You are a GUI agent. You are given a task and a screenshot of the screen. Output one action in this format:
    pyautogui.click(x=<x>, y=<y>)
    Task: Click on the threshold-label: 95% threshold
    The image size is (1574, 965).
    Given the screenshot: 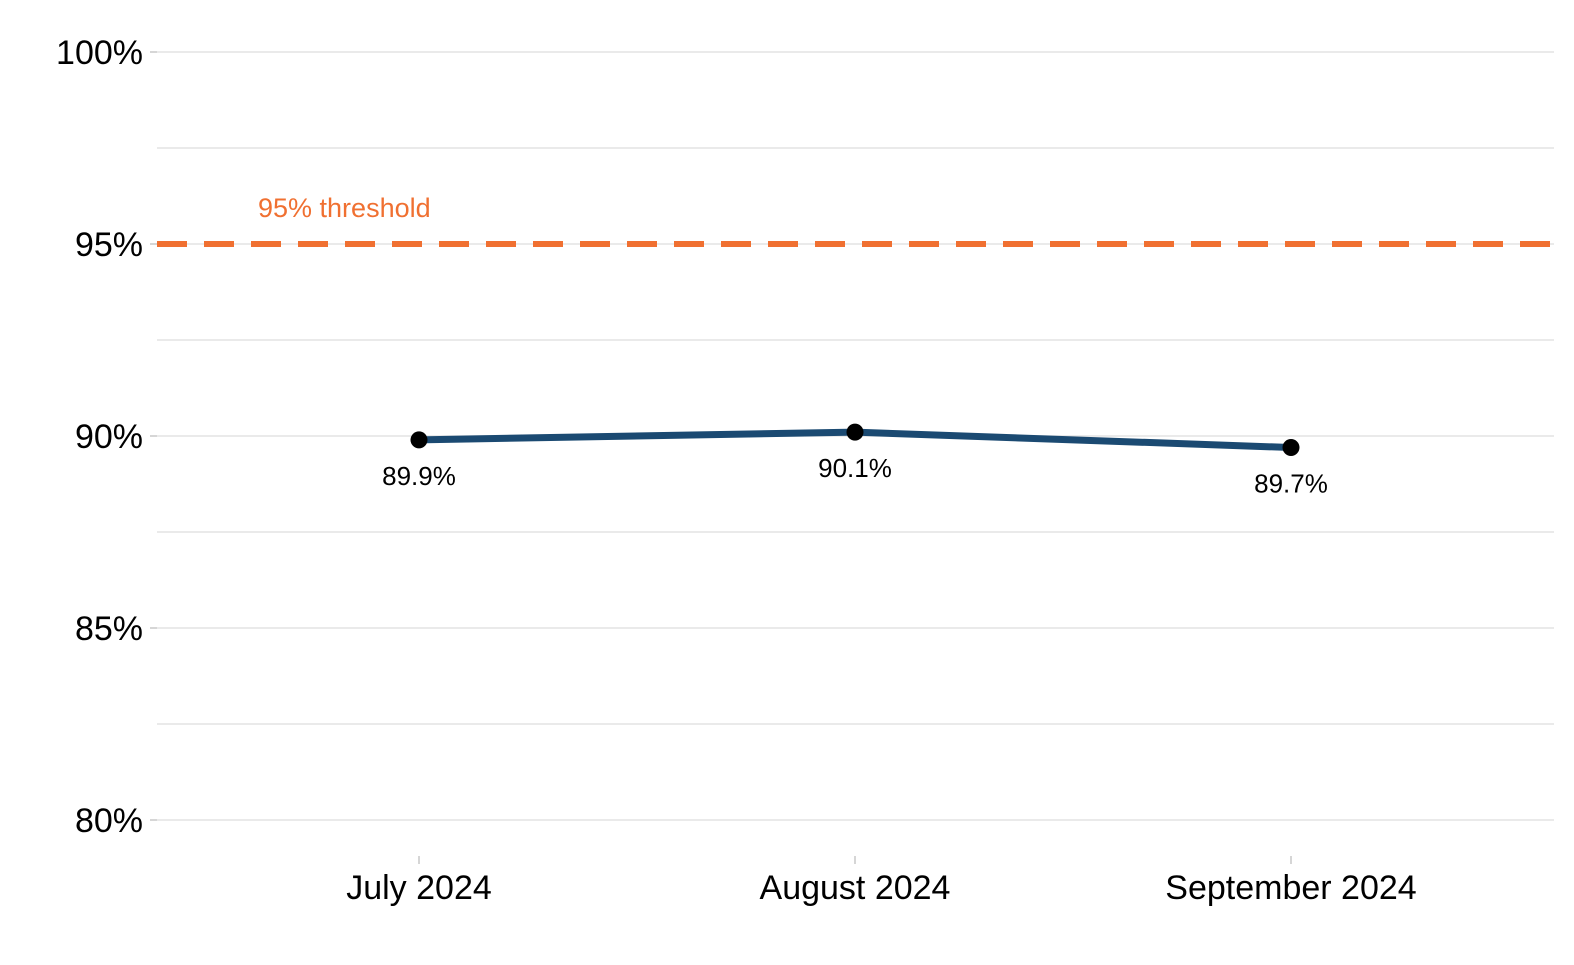 What is the action you would take?
    pyautogui.click(x=344, y=208)
    